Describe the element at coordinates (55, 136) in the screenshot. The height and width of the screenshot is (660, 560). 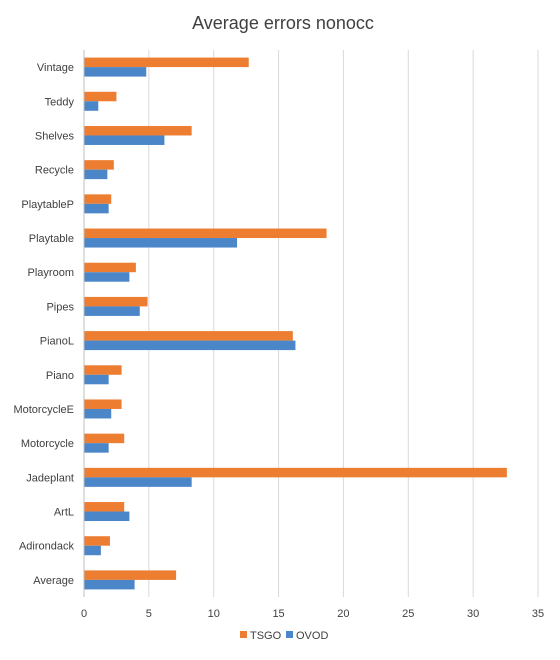
I see `category-label: Shelves` at that location.